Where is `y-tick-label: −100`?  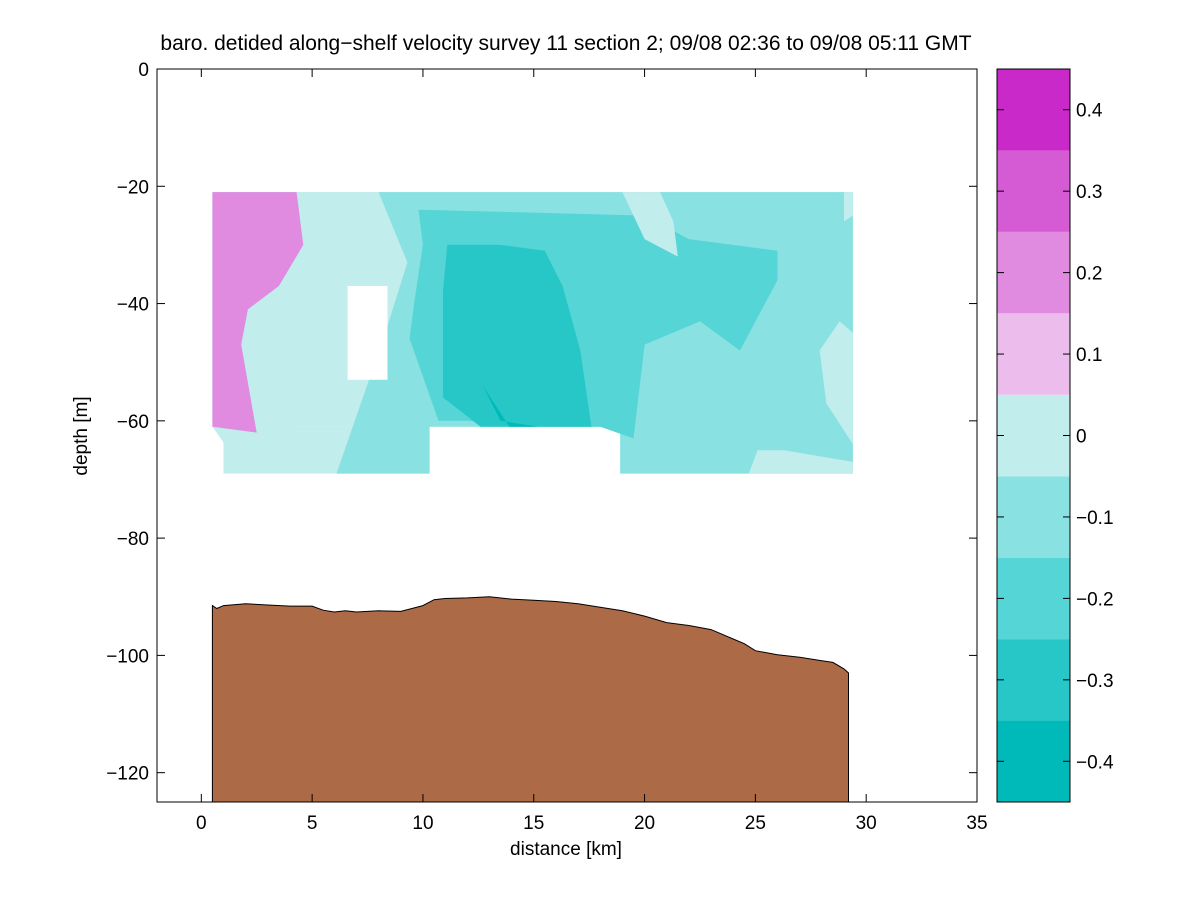
y-tick-label: −100 is located at coordinates (127, 656).